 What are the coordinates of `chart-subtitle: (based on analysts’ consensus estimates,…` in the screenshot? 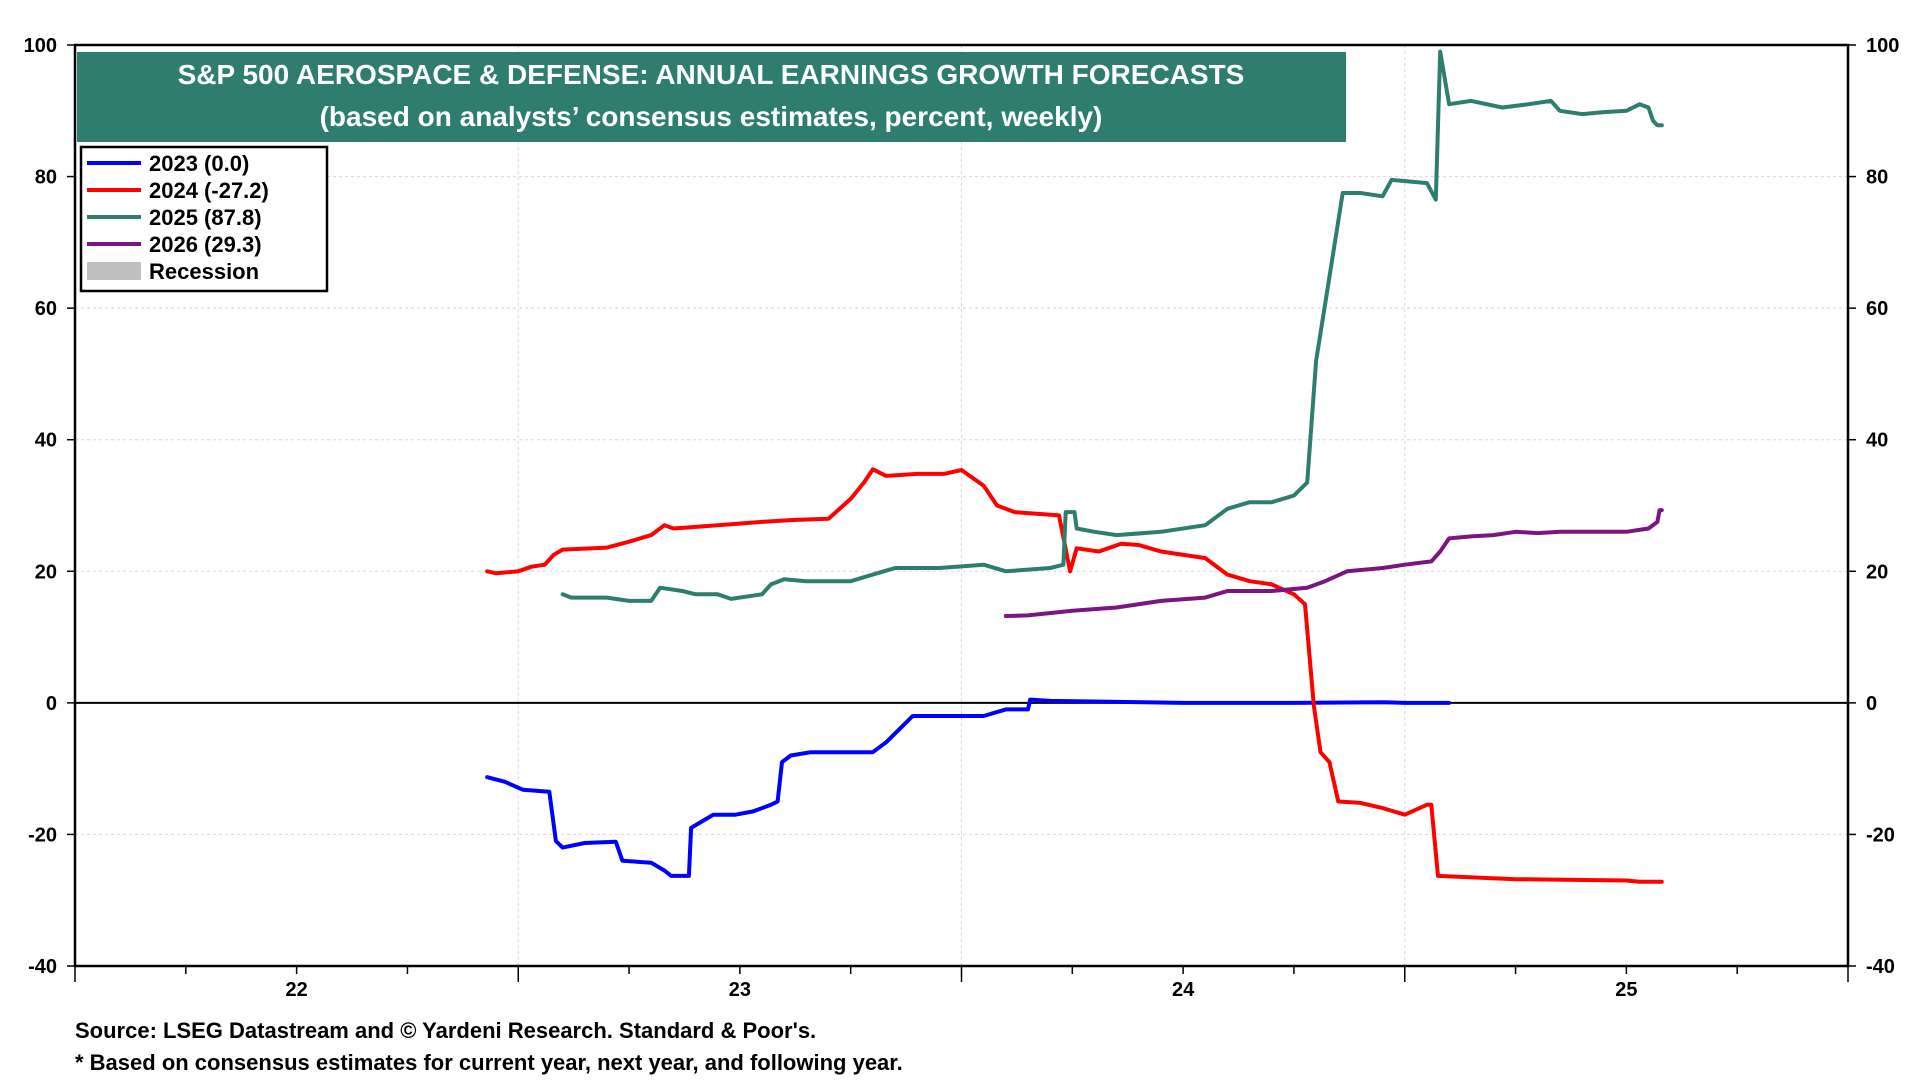 It's located at (711, 116).